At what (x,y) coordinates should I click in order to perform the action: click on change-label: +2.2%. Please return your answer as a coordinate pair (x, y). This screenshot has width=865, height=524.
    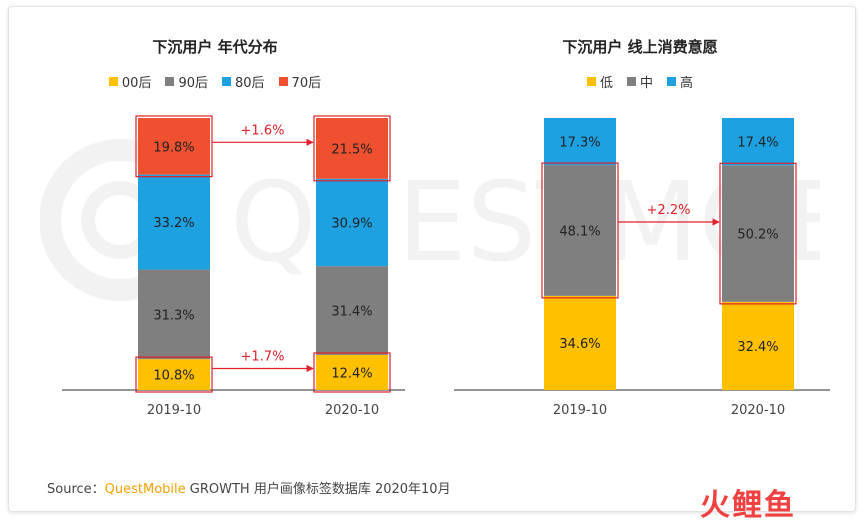
    Looking at the image, I should click on (669, 210).